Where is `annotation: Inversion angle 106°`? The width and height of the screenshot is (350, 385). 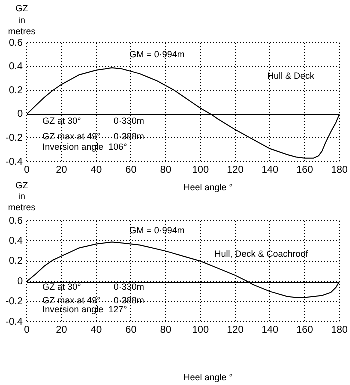 annotation: Inversion angle 106° is located at coordinates (85, 147).